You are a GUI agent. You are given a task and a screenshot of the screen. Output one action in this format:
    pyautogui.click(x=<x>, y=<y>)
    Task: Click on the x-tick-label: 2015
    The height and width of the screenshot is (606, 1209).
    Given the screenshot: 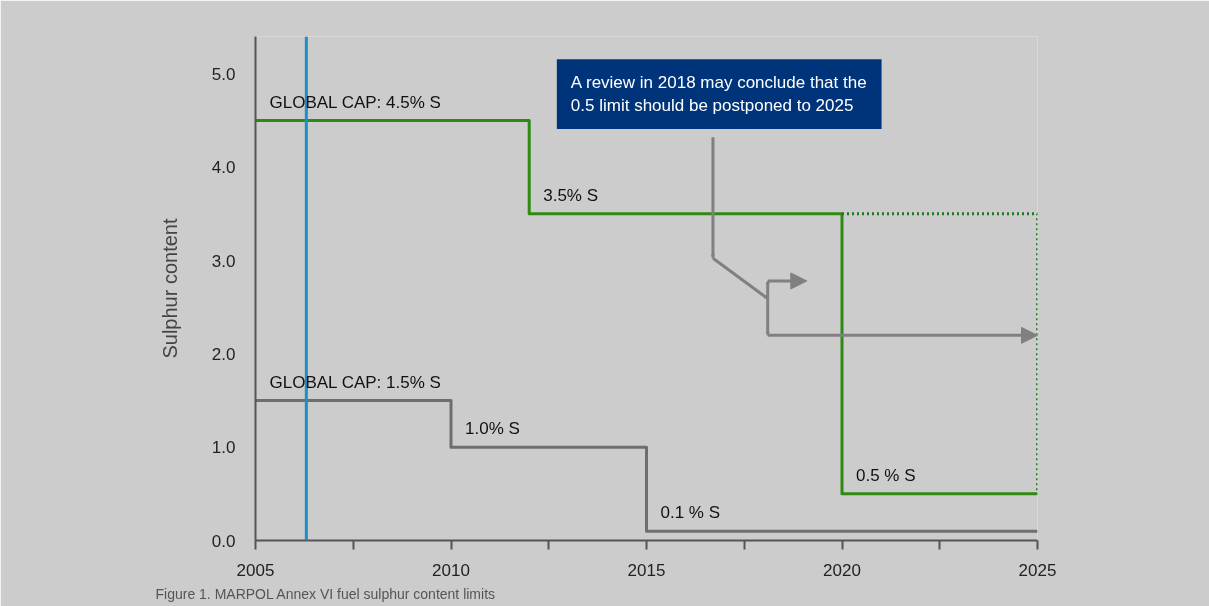 What is the action you would take?
    pyautogui.click(x=646, y=570)
    